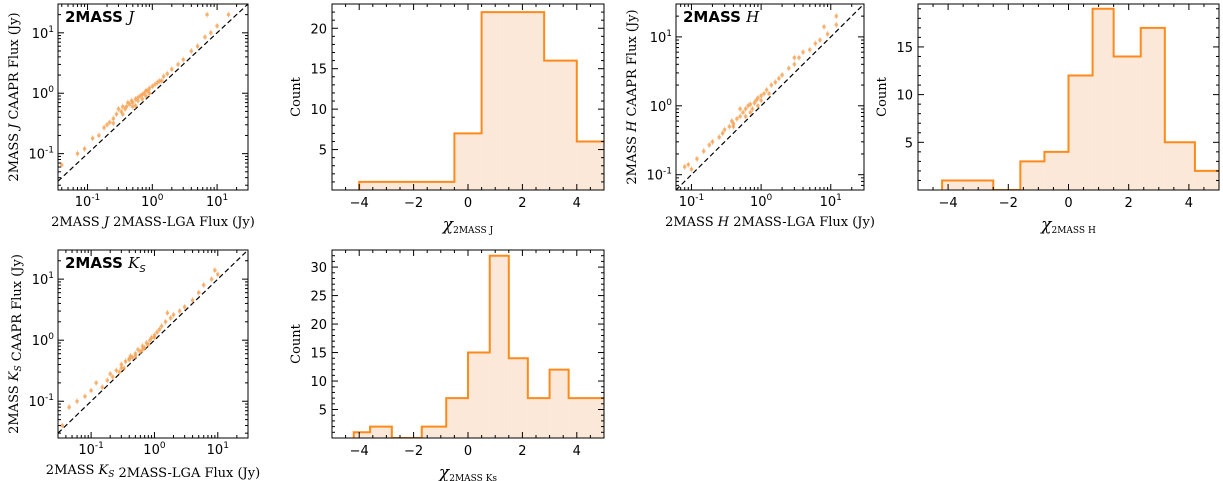 This screenshot has width=1223, height=481. Describe the element at coordinates (468, 451) in the screenshot. I see `x-tick-label: 0` at that location.